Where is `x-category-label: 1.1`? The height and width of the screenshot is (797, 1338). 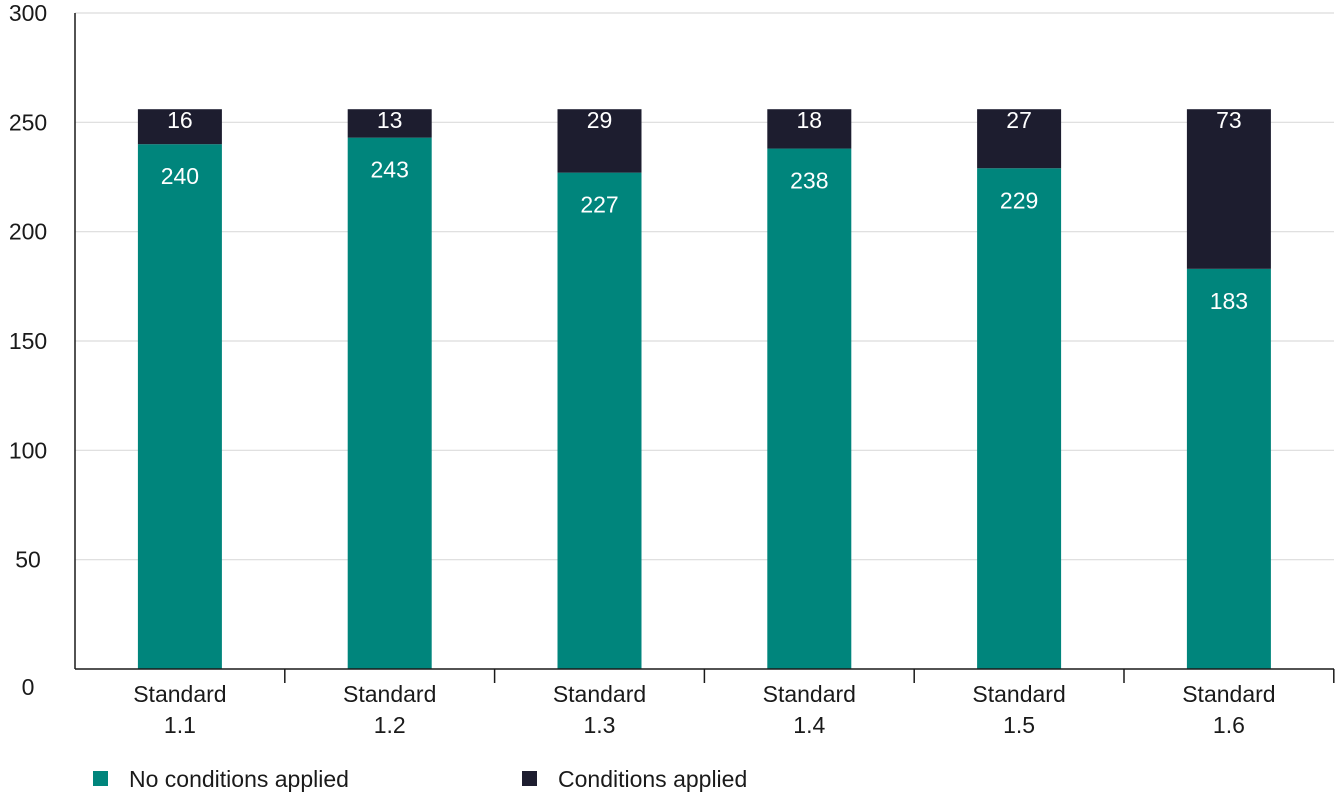
x-category-label: 1.1 is located at coordinates (180, 725).